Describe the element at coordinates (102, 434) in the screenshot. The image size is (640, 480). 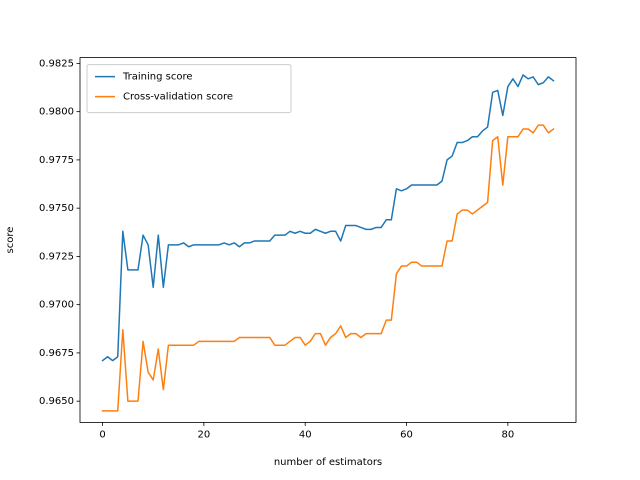
I see `x-tick-label: 0` at that location.